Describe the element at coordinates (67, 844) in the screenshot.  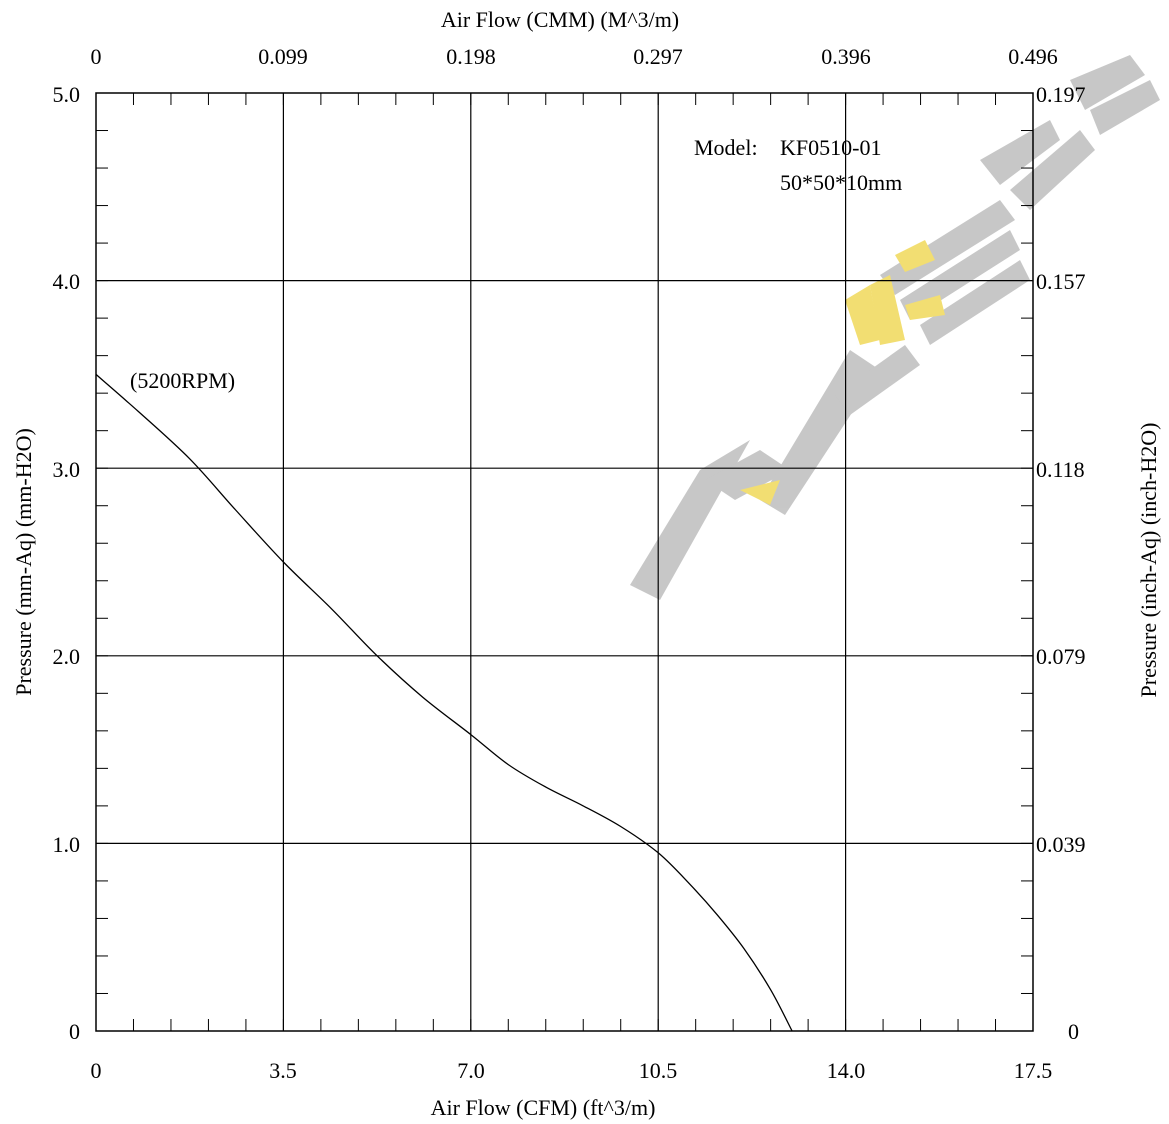
I see `y-tick-label: 1.0` at that location.